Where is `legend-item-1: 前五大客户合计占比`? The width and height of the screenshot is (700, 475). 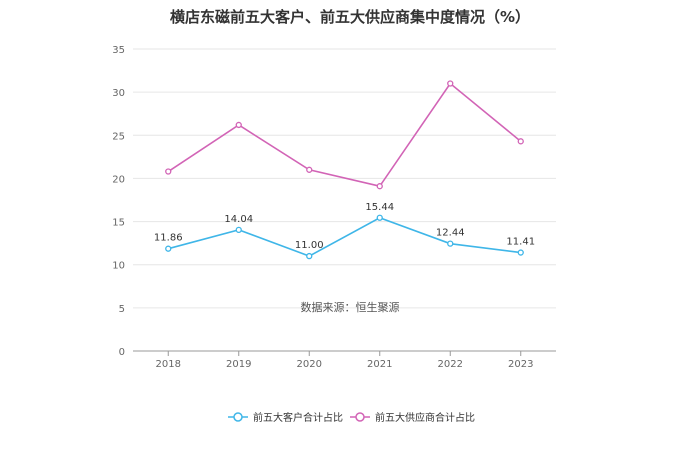
legend-item-1: 前五大客户合计占比 is located at coordinates (285, 417).